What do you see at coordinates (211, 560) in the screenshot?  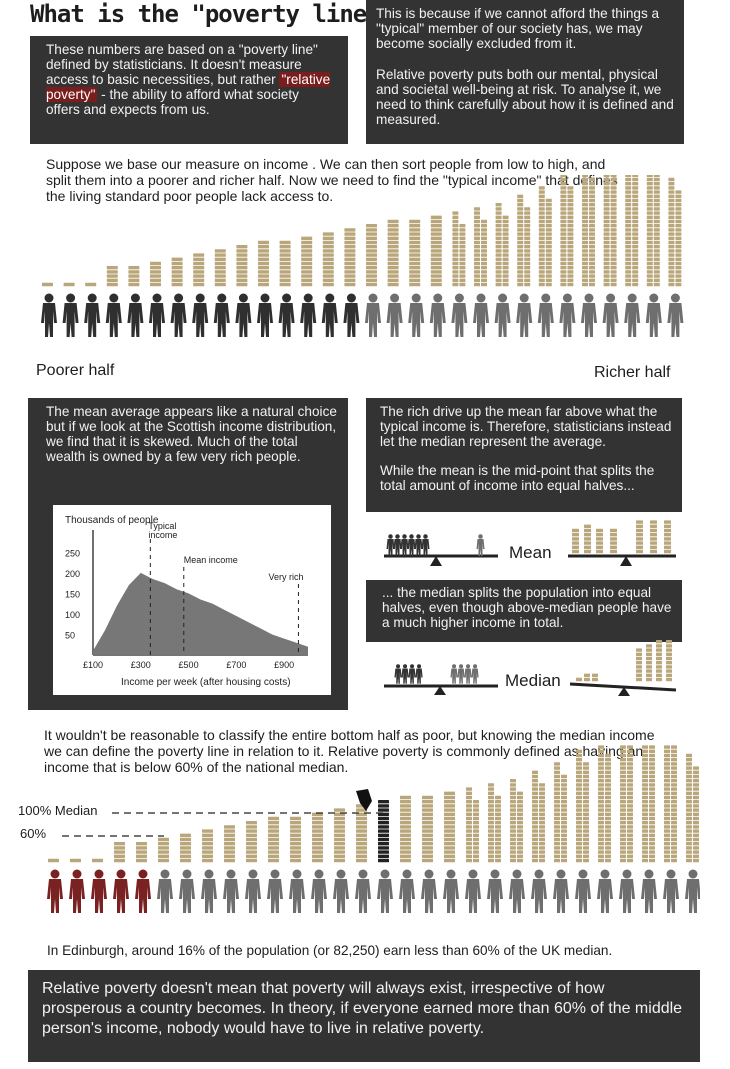 I see `chart-annotation: Mean income` at bounding box center [211, 560].